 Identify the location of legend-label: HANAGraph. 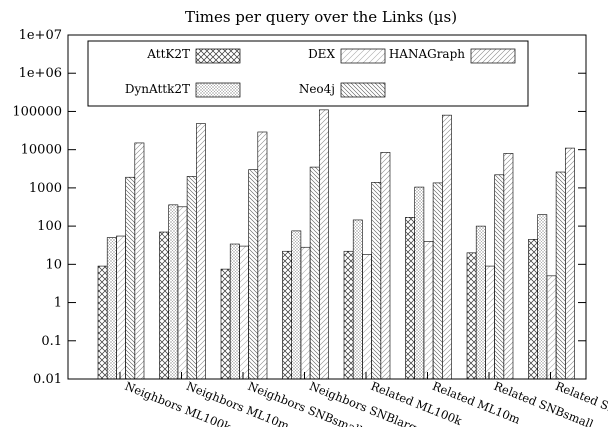
(427, 54).